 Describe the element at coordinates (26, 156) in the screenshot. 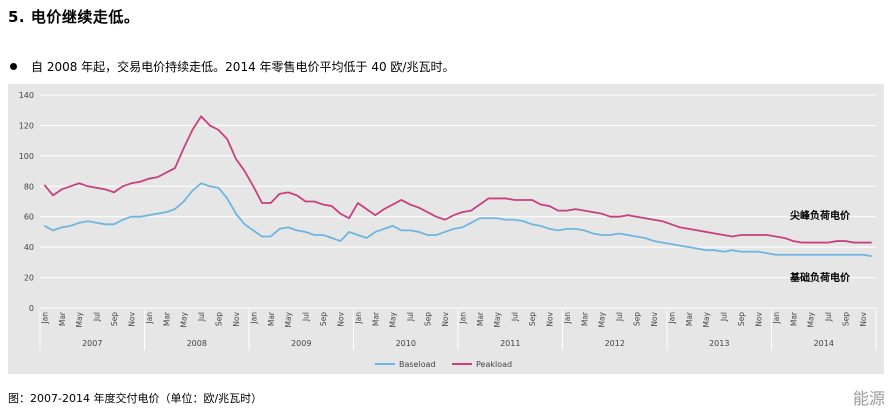

I see `y-tick-label: 100` at that location.